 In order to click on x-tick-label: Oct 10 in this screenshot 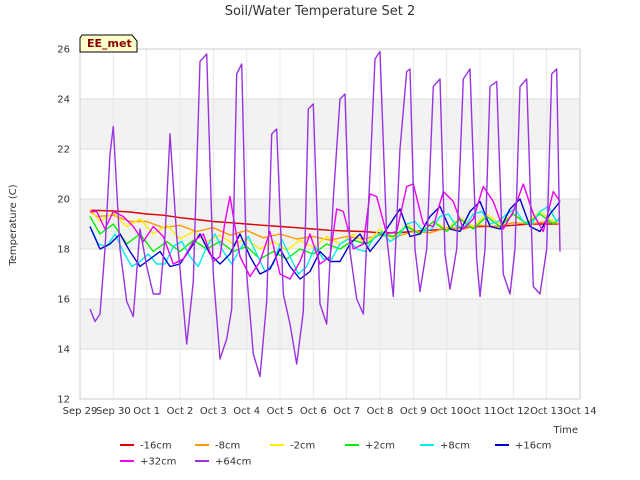, I will do `click(446, 411)`.